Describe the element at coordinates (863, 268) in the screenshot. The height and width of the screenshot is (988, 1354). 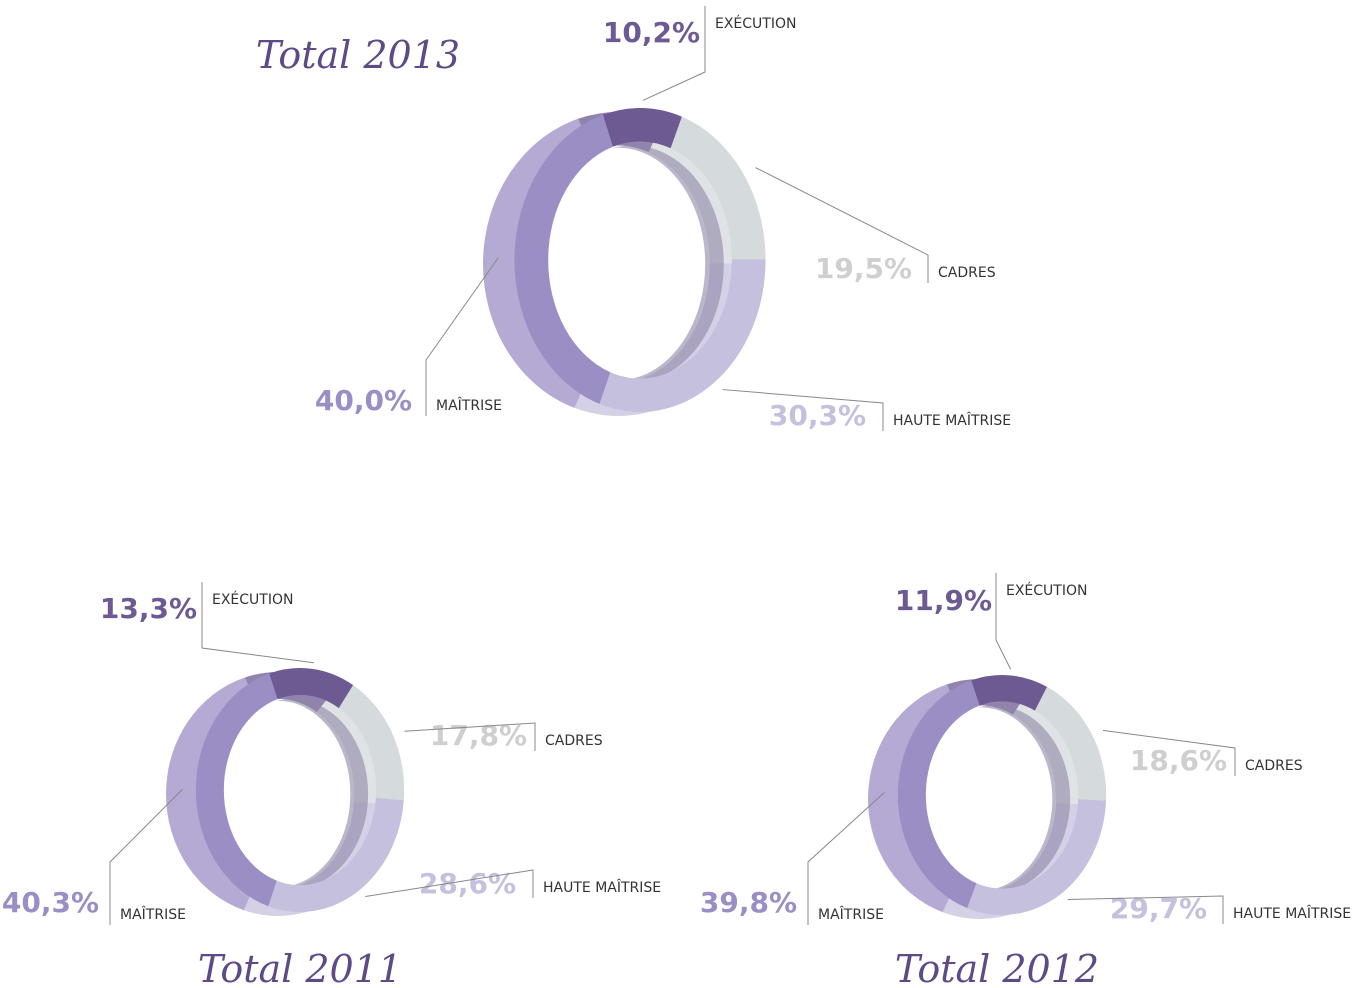
I see `value-label: 19,5%` at that location.